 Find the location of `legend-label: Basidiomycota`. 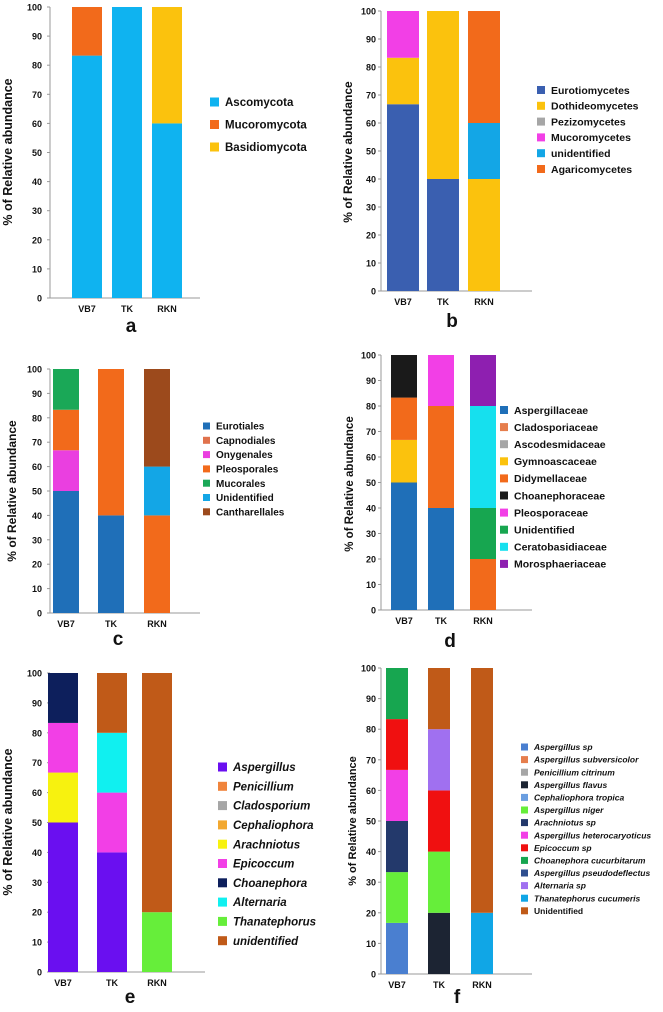

legend-label: Basidiomycota is located at coordinates (266, 148).